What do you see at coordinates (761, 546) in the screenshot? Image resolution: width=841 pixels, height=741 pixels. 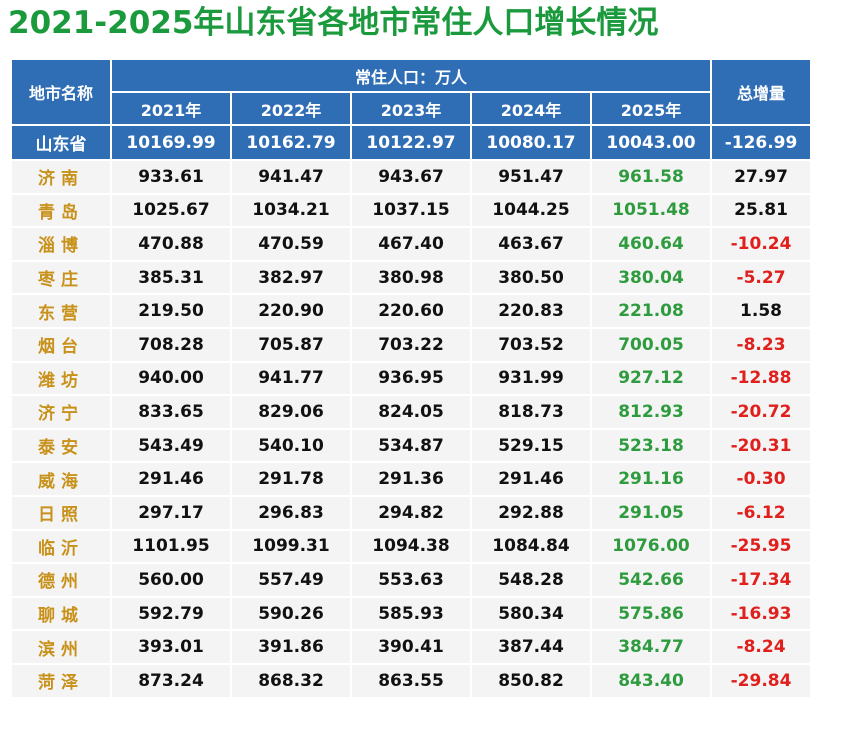 I see `value-cell: -25.95` at bounding box center [761, 546].